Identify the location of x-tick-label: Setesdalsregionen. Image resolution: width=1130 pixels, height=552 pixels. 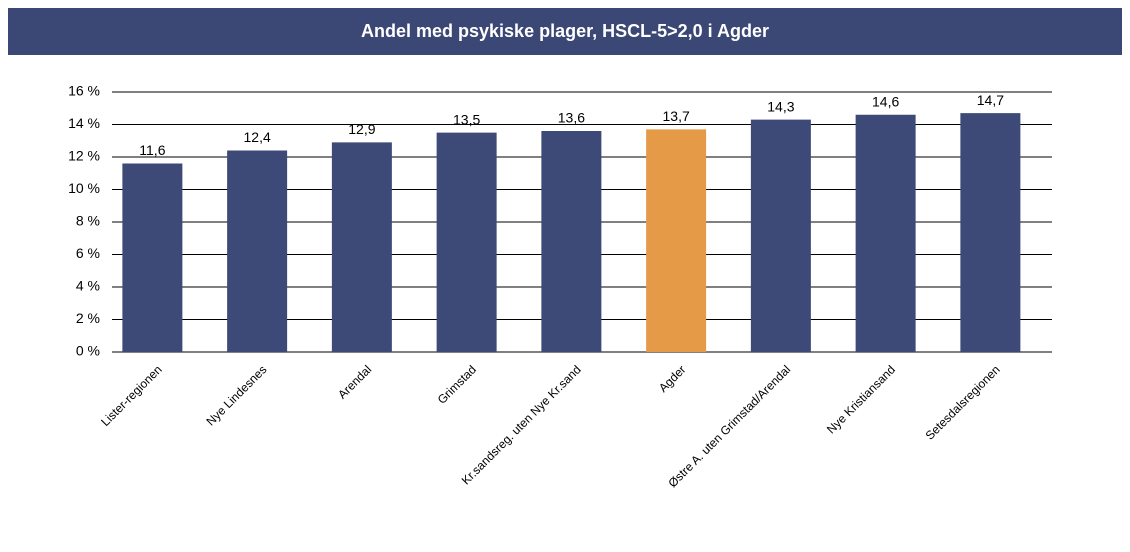
(963, 402).